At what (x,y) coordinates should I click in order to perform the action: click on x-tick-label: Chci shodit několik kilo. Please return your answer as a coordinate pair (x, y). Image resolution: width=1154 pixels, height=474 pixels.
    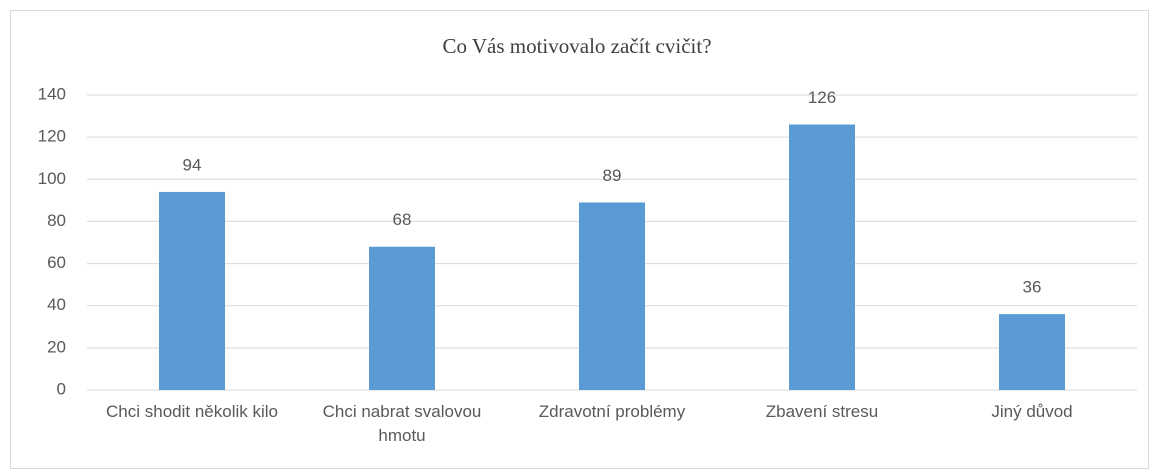
    Looking at the image, I should click on (192, 411).